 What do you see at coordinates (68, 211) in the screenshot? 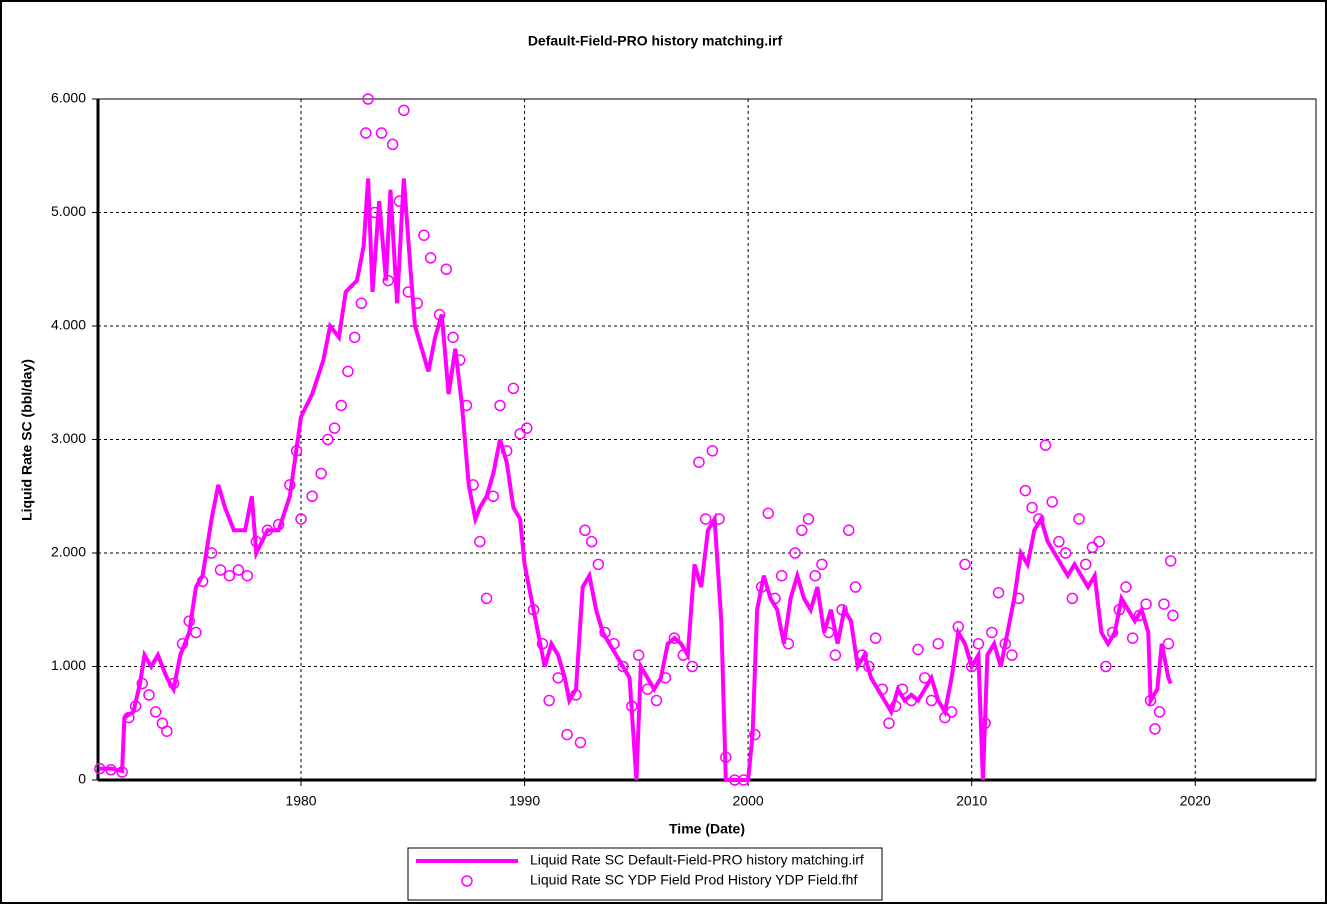
I see `y-tick-label: 5.000` at bounding box center [68, 211].